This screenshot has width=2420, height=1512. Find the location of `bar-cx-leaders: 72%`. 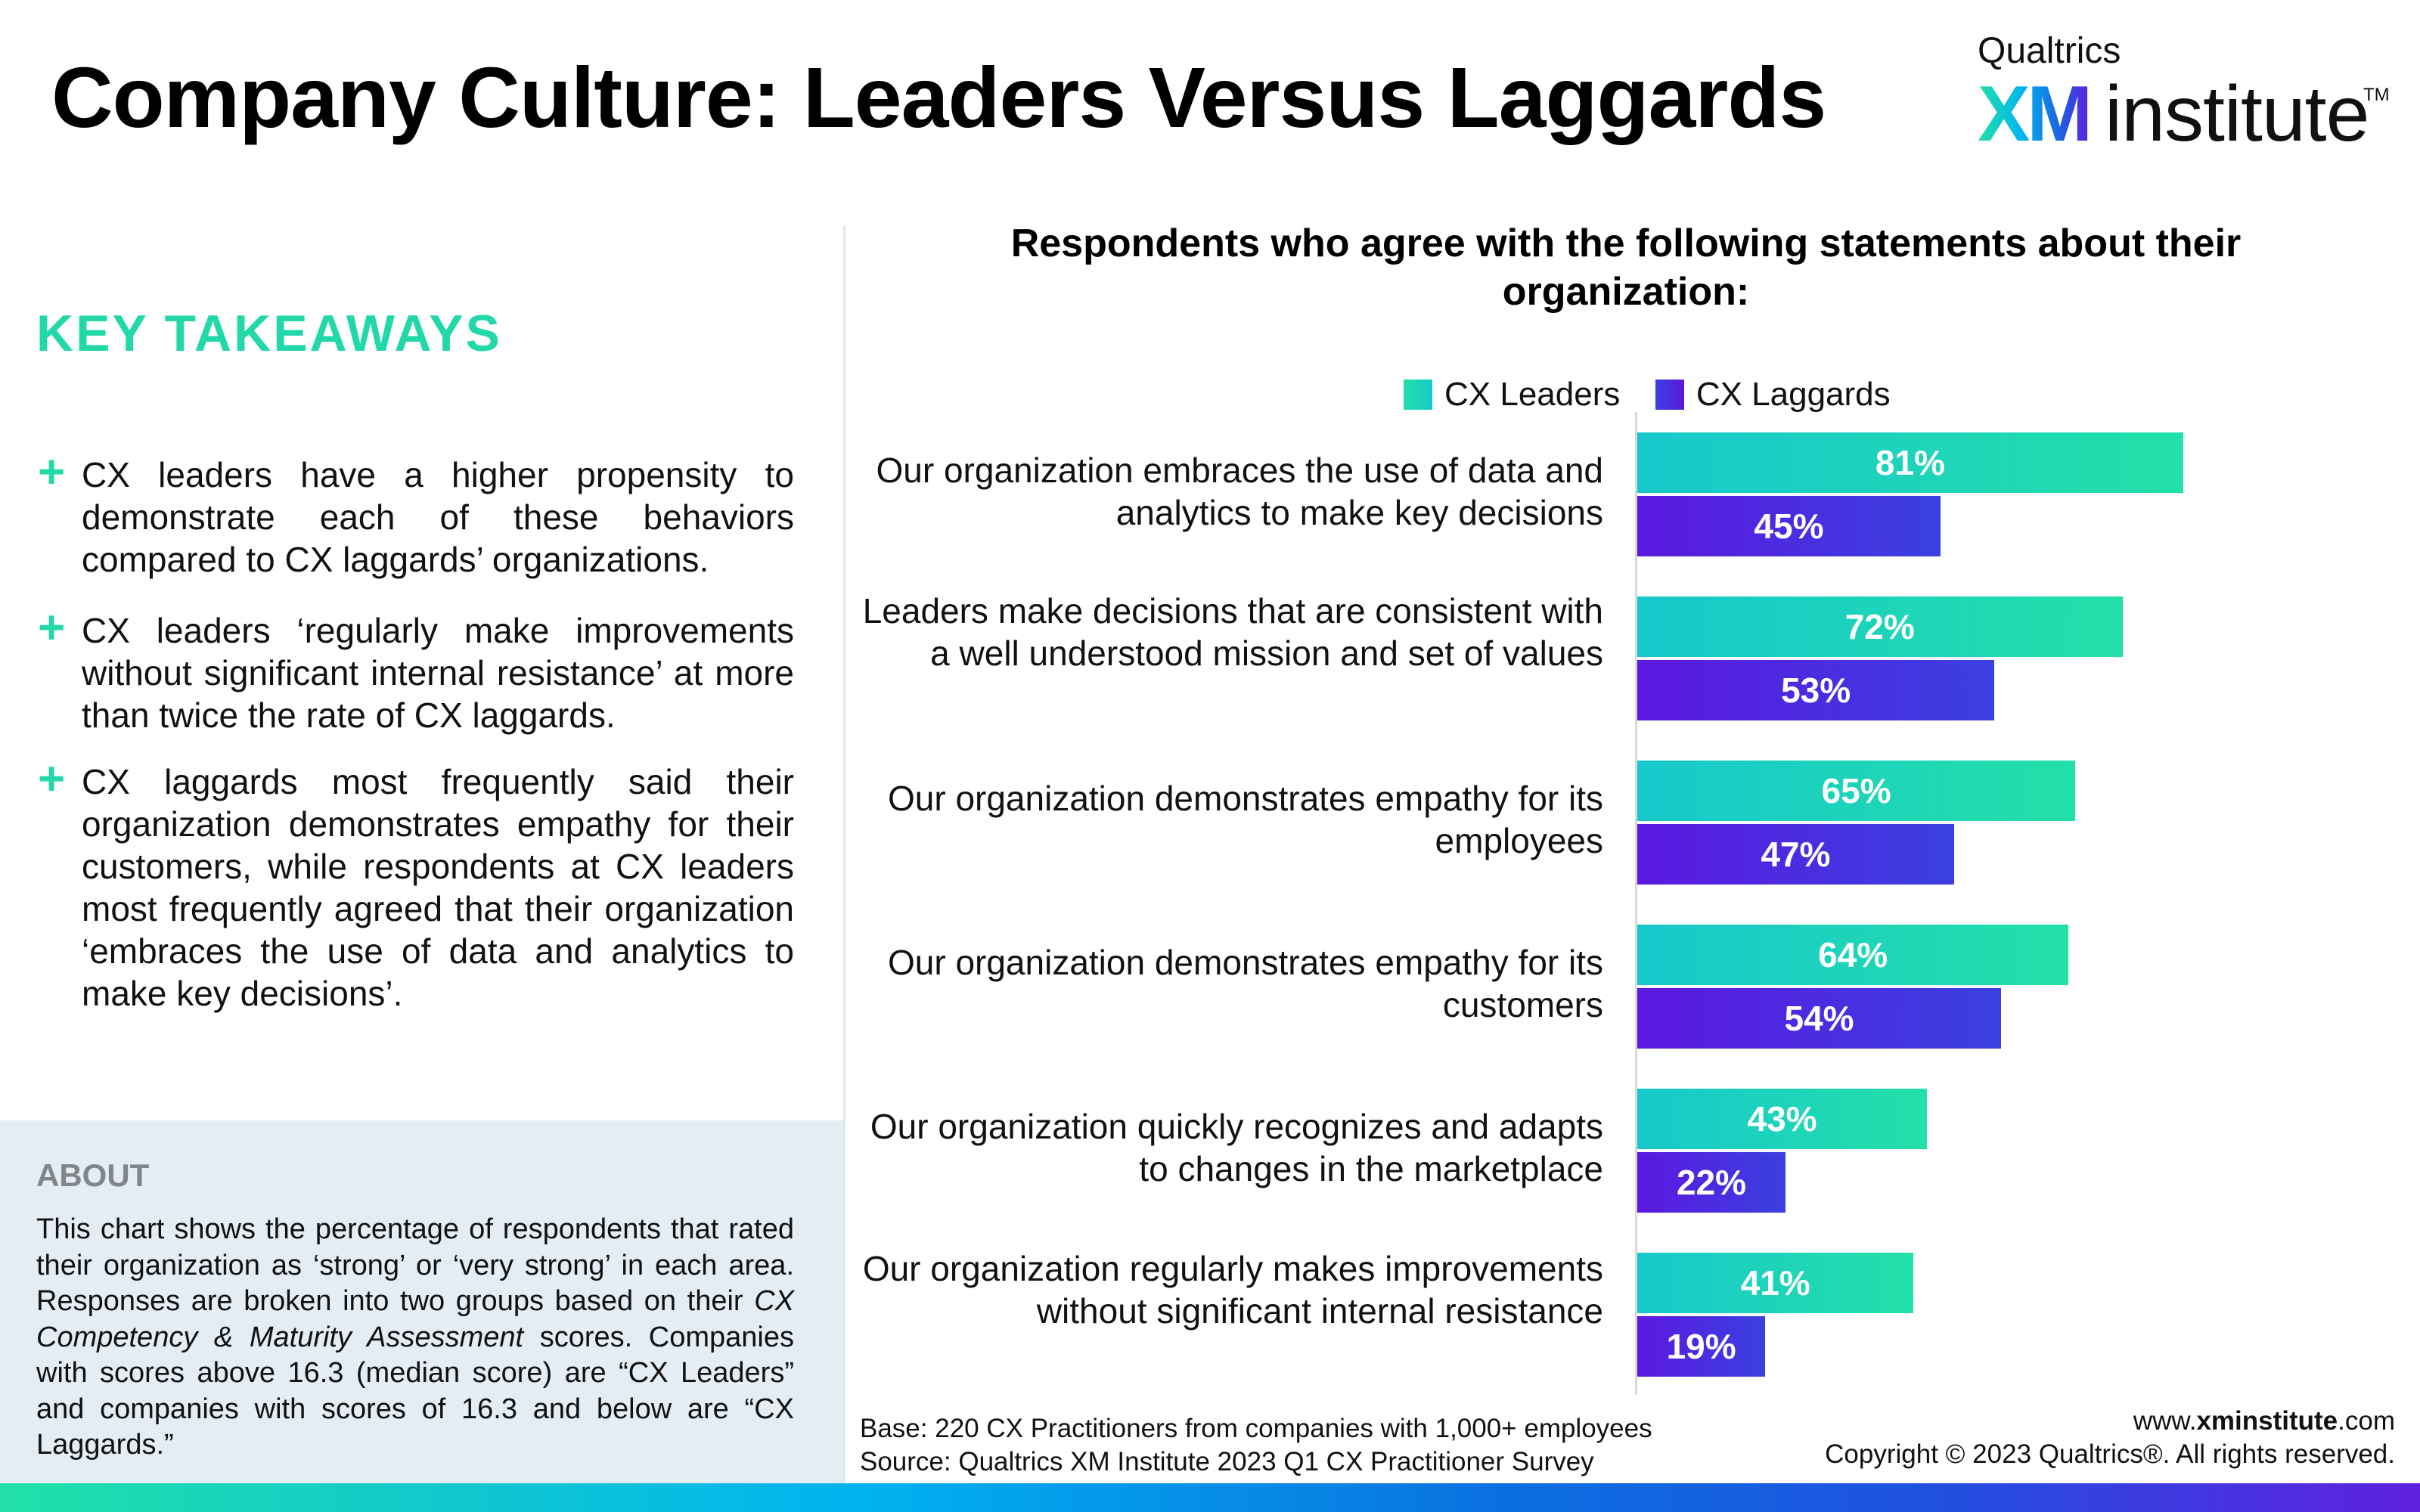

bar-cx-leaders: 72% is located at coordinates (1880, 626).